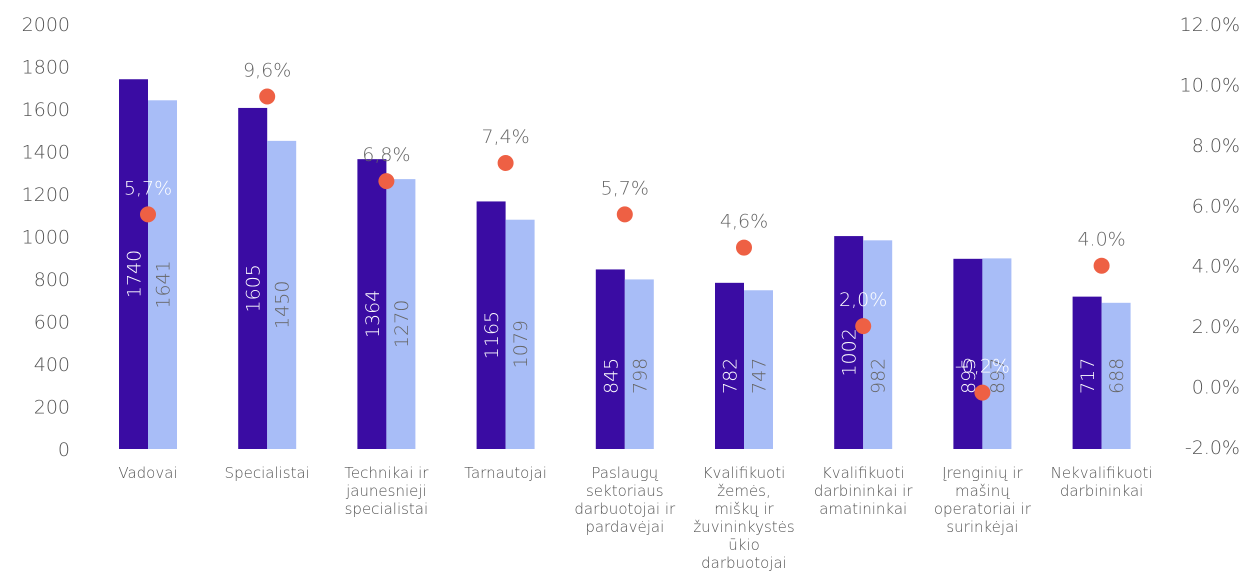  What do you see at coordinates (267, 71) in the screenshot?
I see `change-label: 9,6%` at bounding box center [267, 71].